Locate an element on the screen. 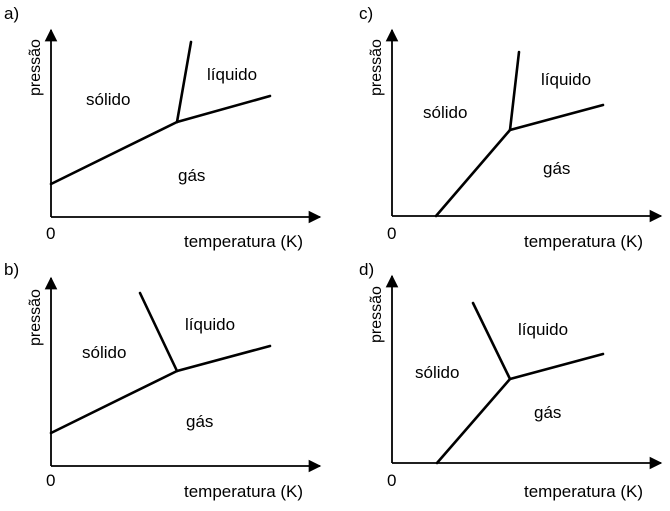  panel-b-letter: b) is located at coordinates (11, 269).